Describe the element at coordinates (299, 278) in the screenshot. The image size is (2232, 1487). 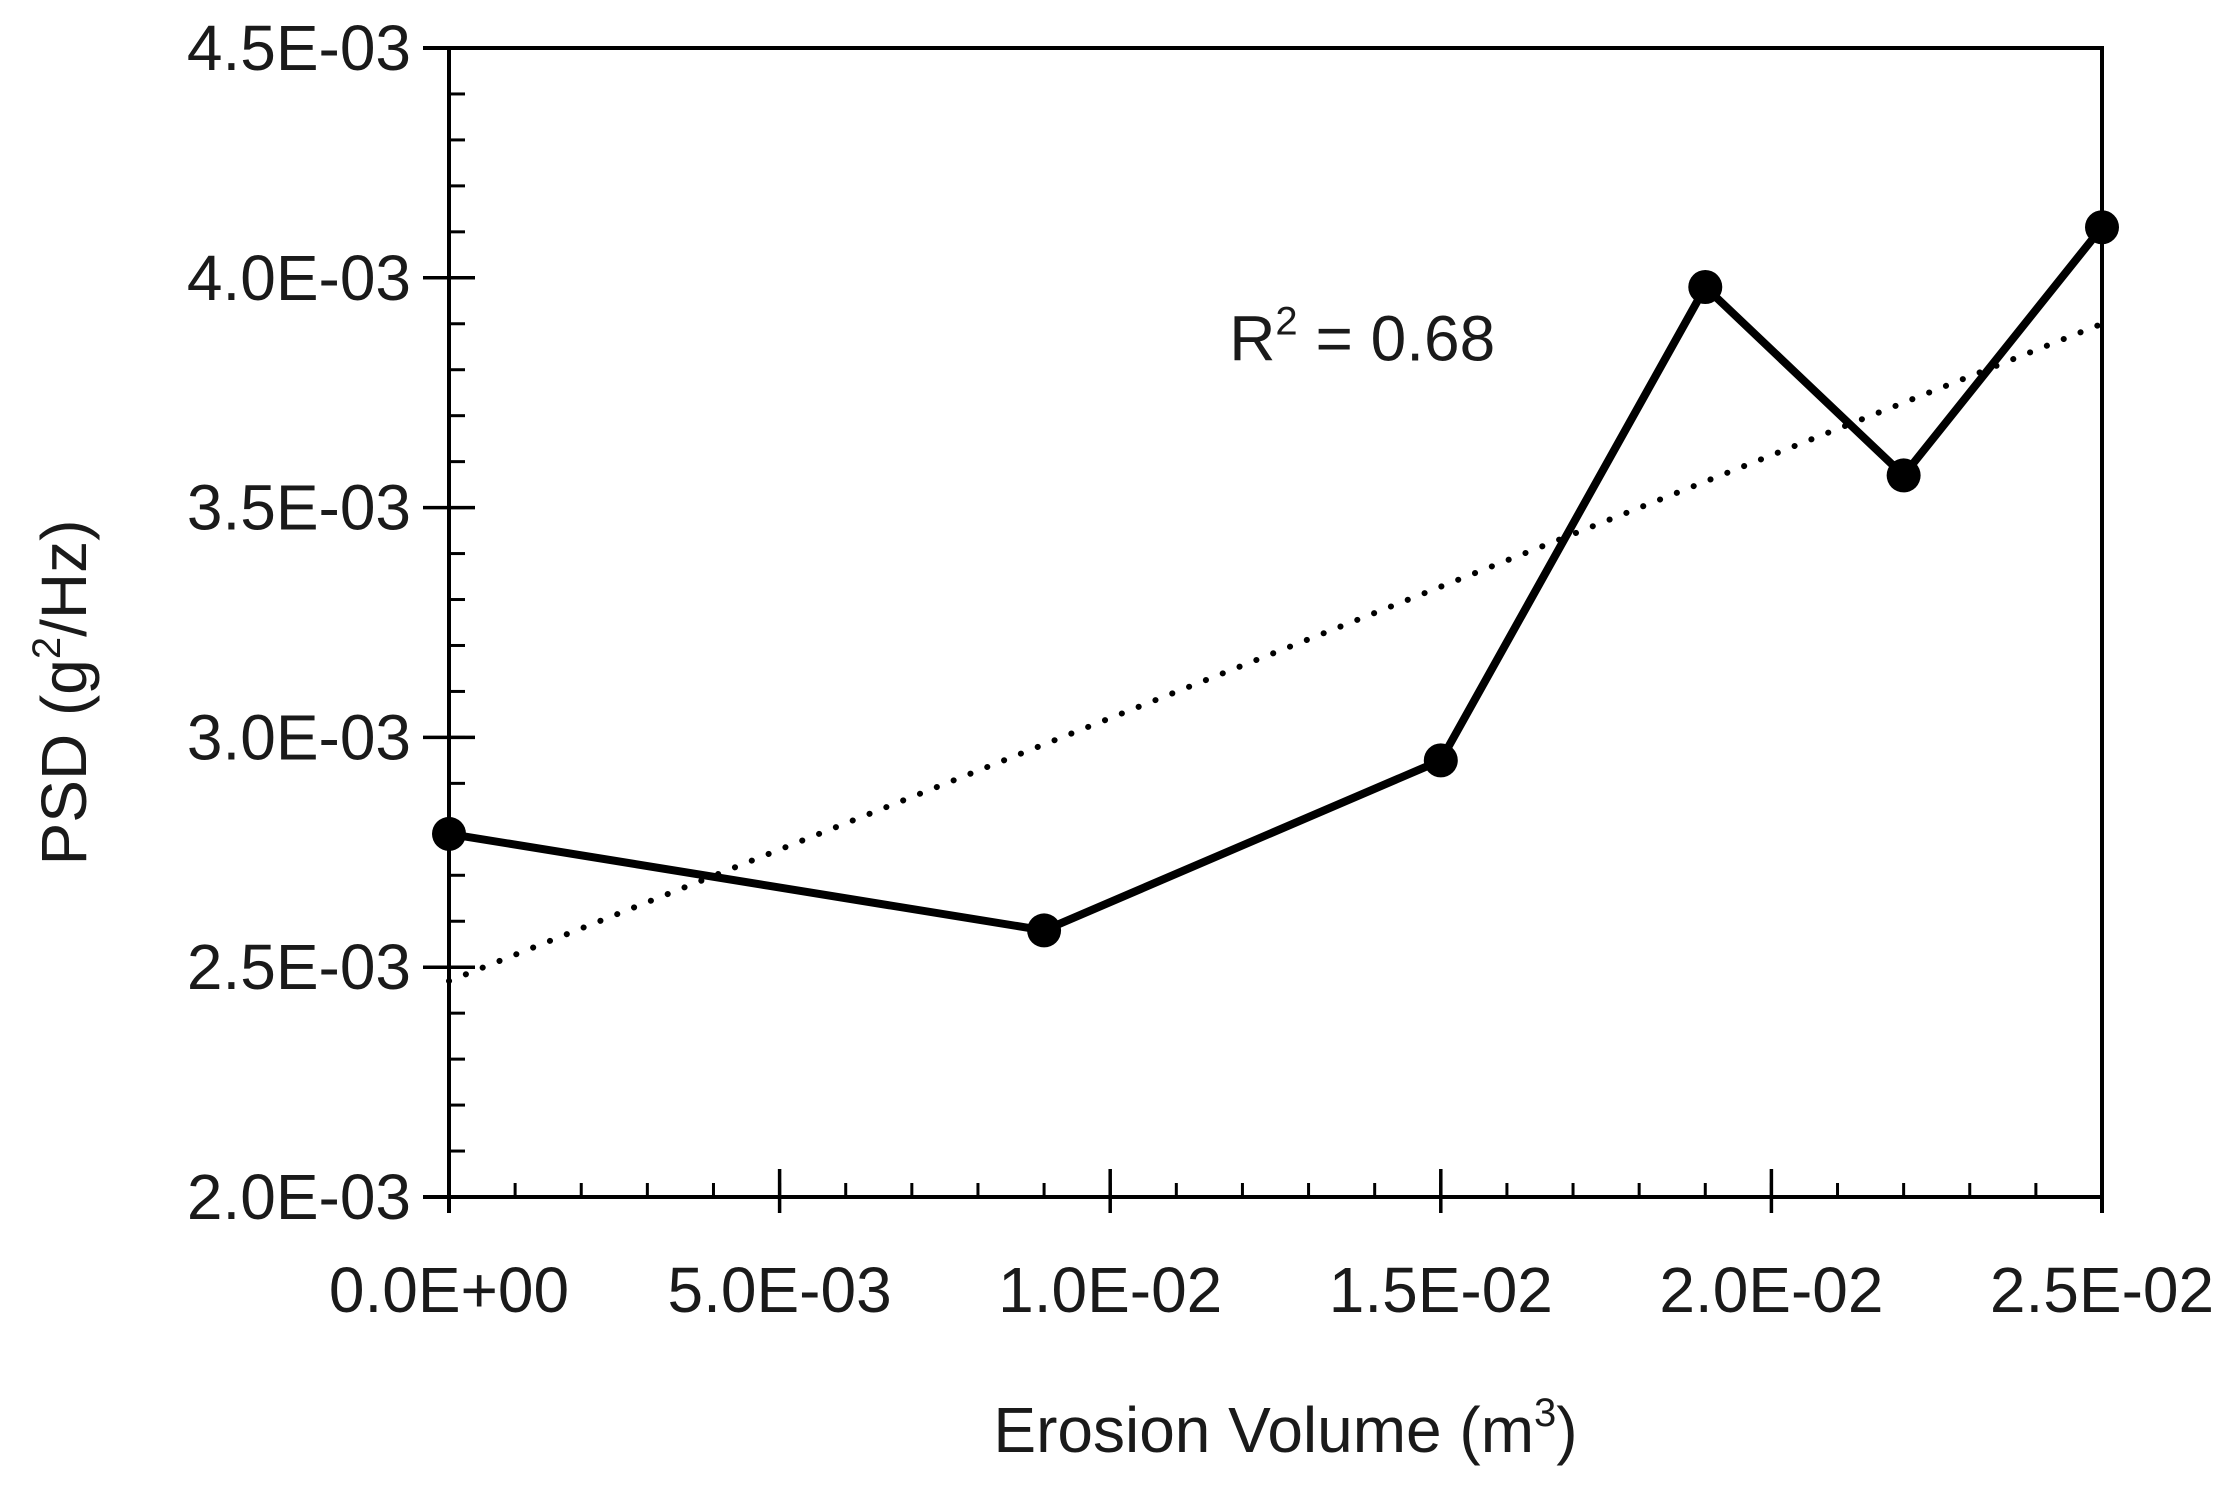
I see `y-tick-label: 4.0E-03` at that location.